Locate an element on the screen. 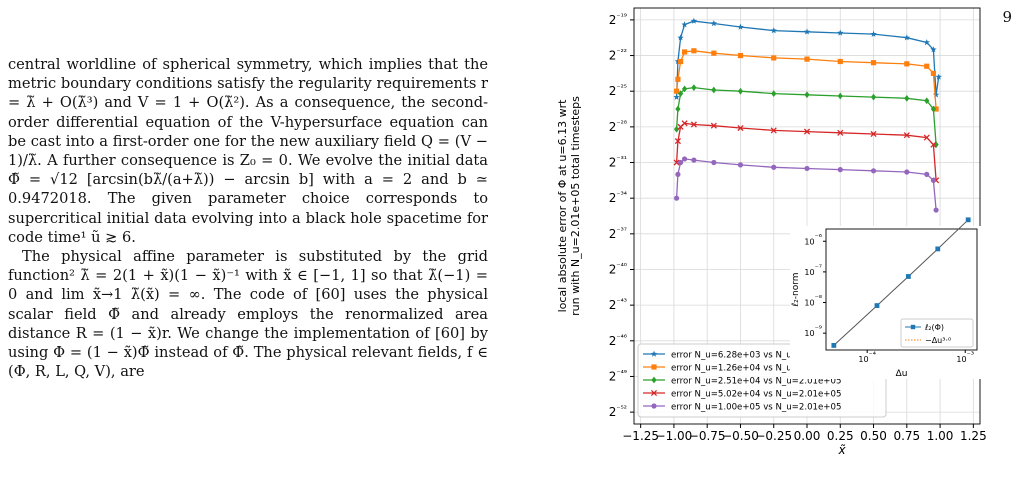  x-tick-label: 0.00 is located at coordinates (807, 436).